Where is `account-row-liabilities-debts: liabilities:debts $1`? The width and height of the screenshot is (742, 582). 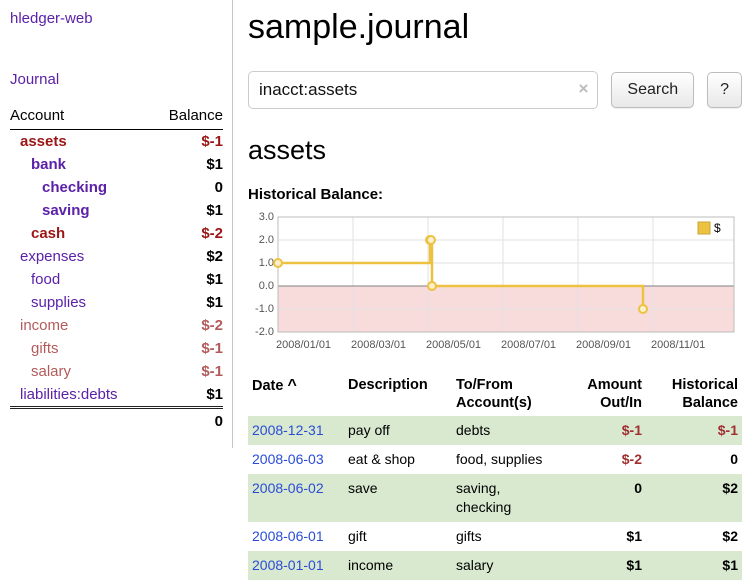
account-row-liabilities-debts: liabilities:debts $1 is located at coordinates (116, 395).